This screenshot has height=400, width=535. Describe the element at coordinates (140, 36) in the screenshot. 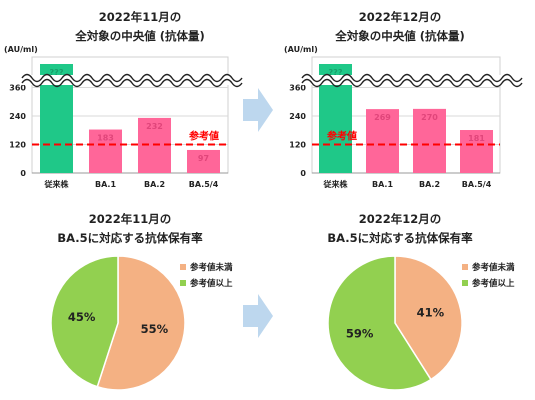

I see `bar-chart-1-title-line2: 全対象の中央値 (抗体量)` at that location.